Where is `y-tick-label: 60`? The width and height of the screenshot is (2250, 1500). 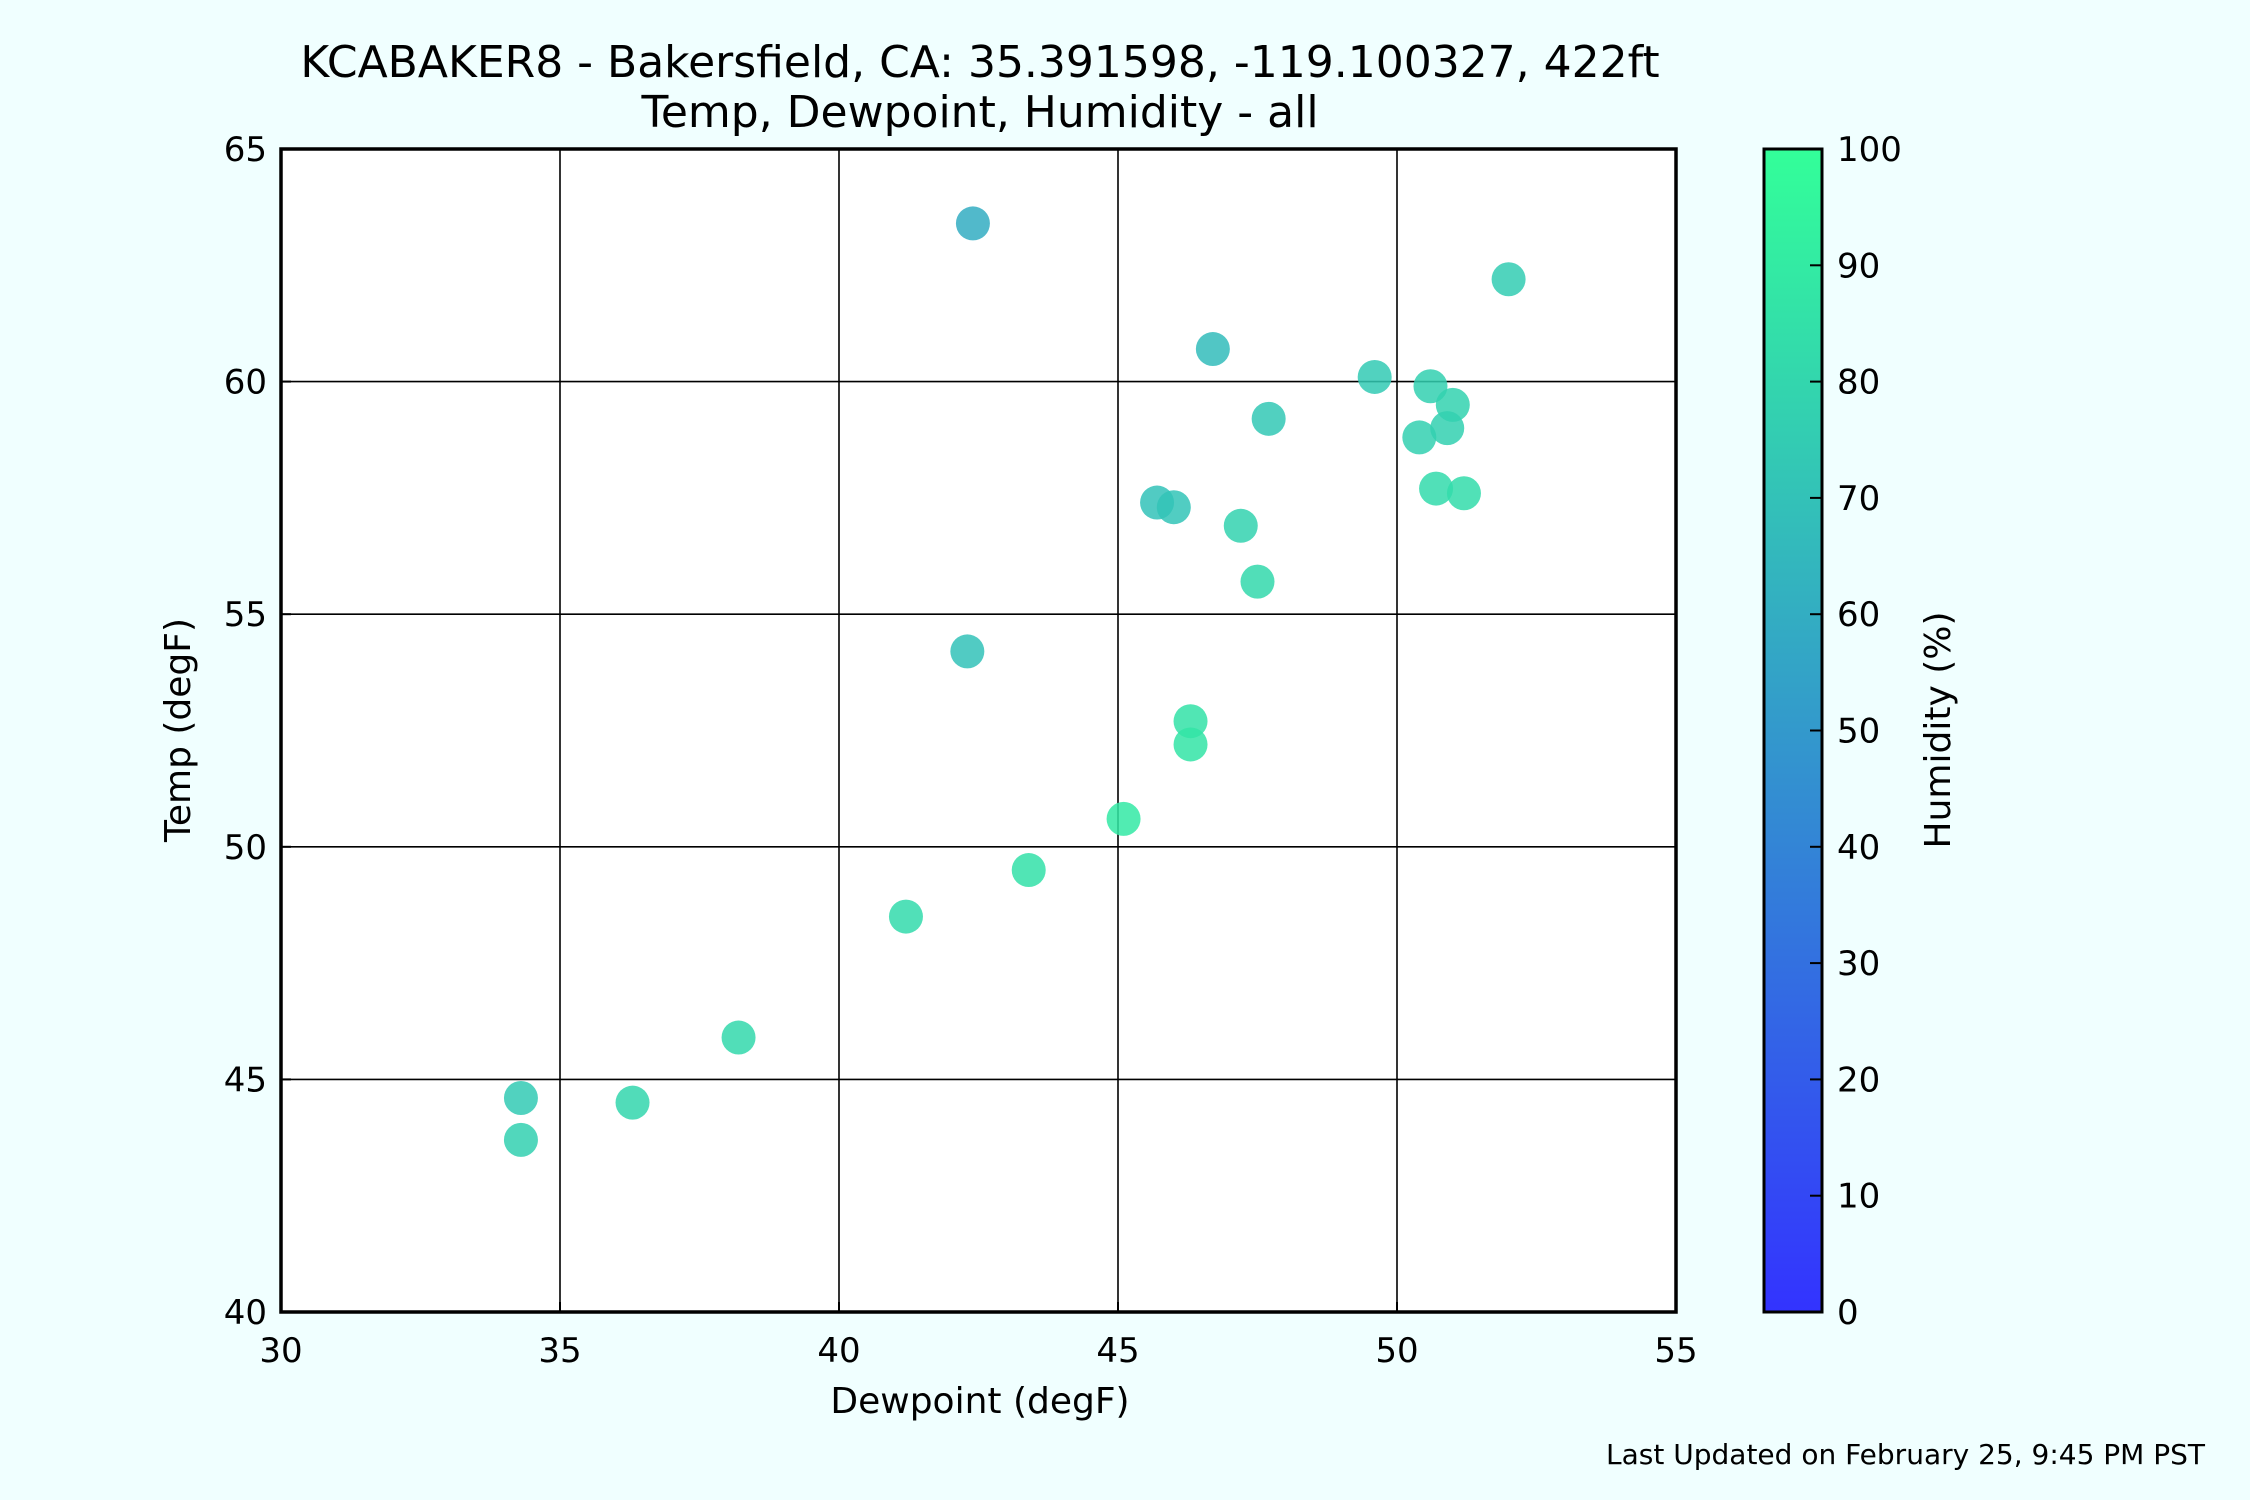
y-tick-label: 60 is located at coordinates (245, 383).